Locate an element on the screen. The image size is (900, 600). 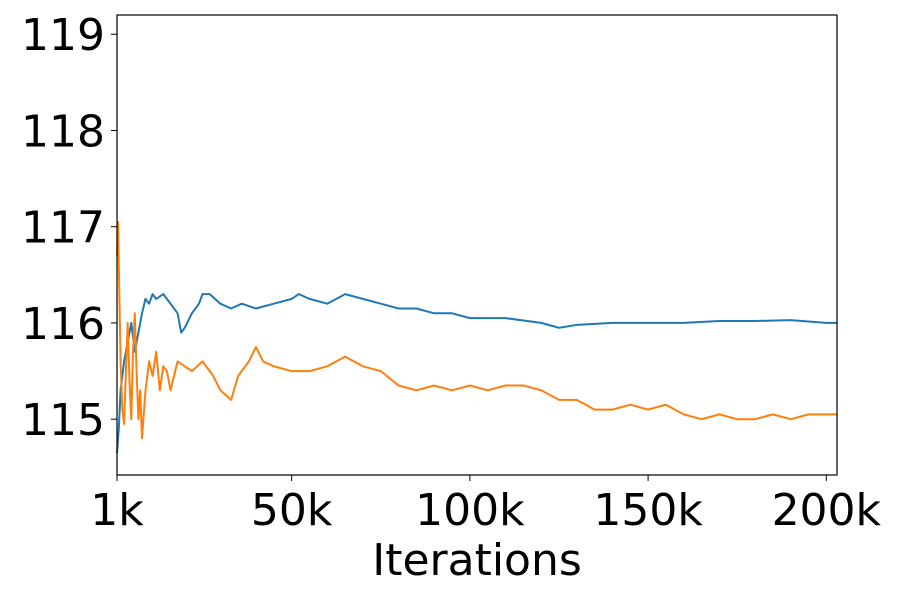
y-tick-label: 118 is located at coordinates (63, 131).